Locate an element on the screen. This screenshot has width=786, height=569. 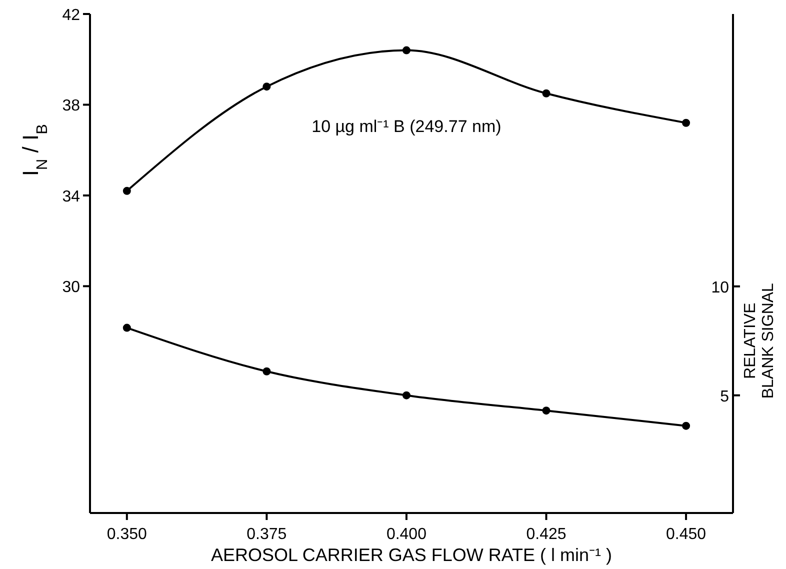
x-axis-title: AEROSOL CARRIER GAS FLOW RATE ( l min⁻¹ ) is located at coordinates (411, 555).